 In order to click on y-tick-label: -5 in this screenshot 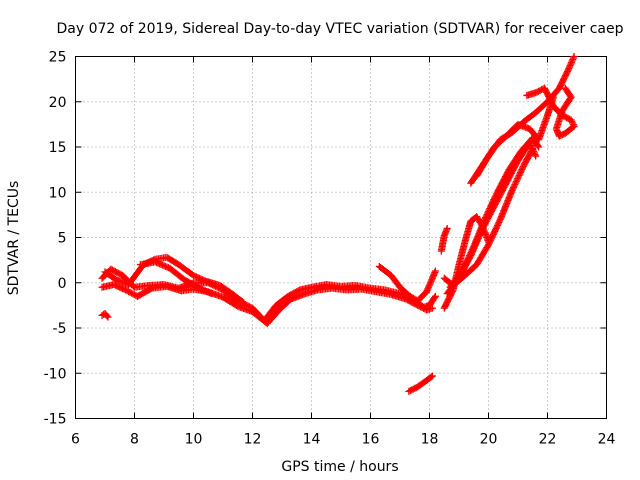, I will do `click(60, 329)`.